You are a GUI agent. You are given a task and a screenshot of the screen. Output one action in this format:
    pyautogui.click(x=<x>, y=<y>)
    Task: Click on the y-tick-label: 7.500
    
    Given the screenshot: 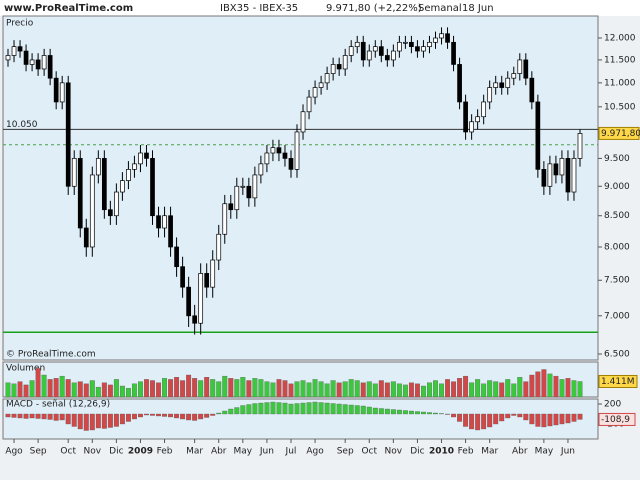 What is the action you would take?
    pyautogui.click(x=617, y=281)
    